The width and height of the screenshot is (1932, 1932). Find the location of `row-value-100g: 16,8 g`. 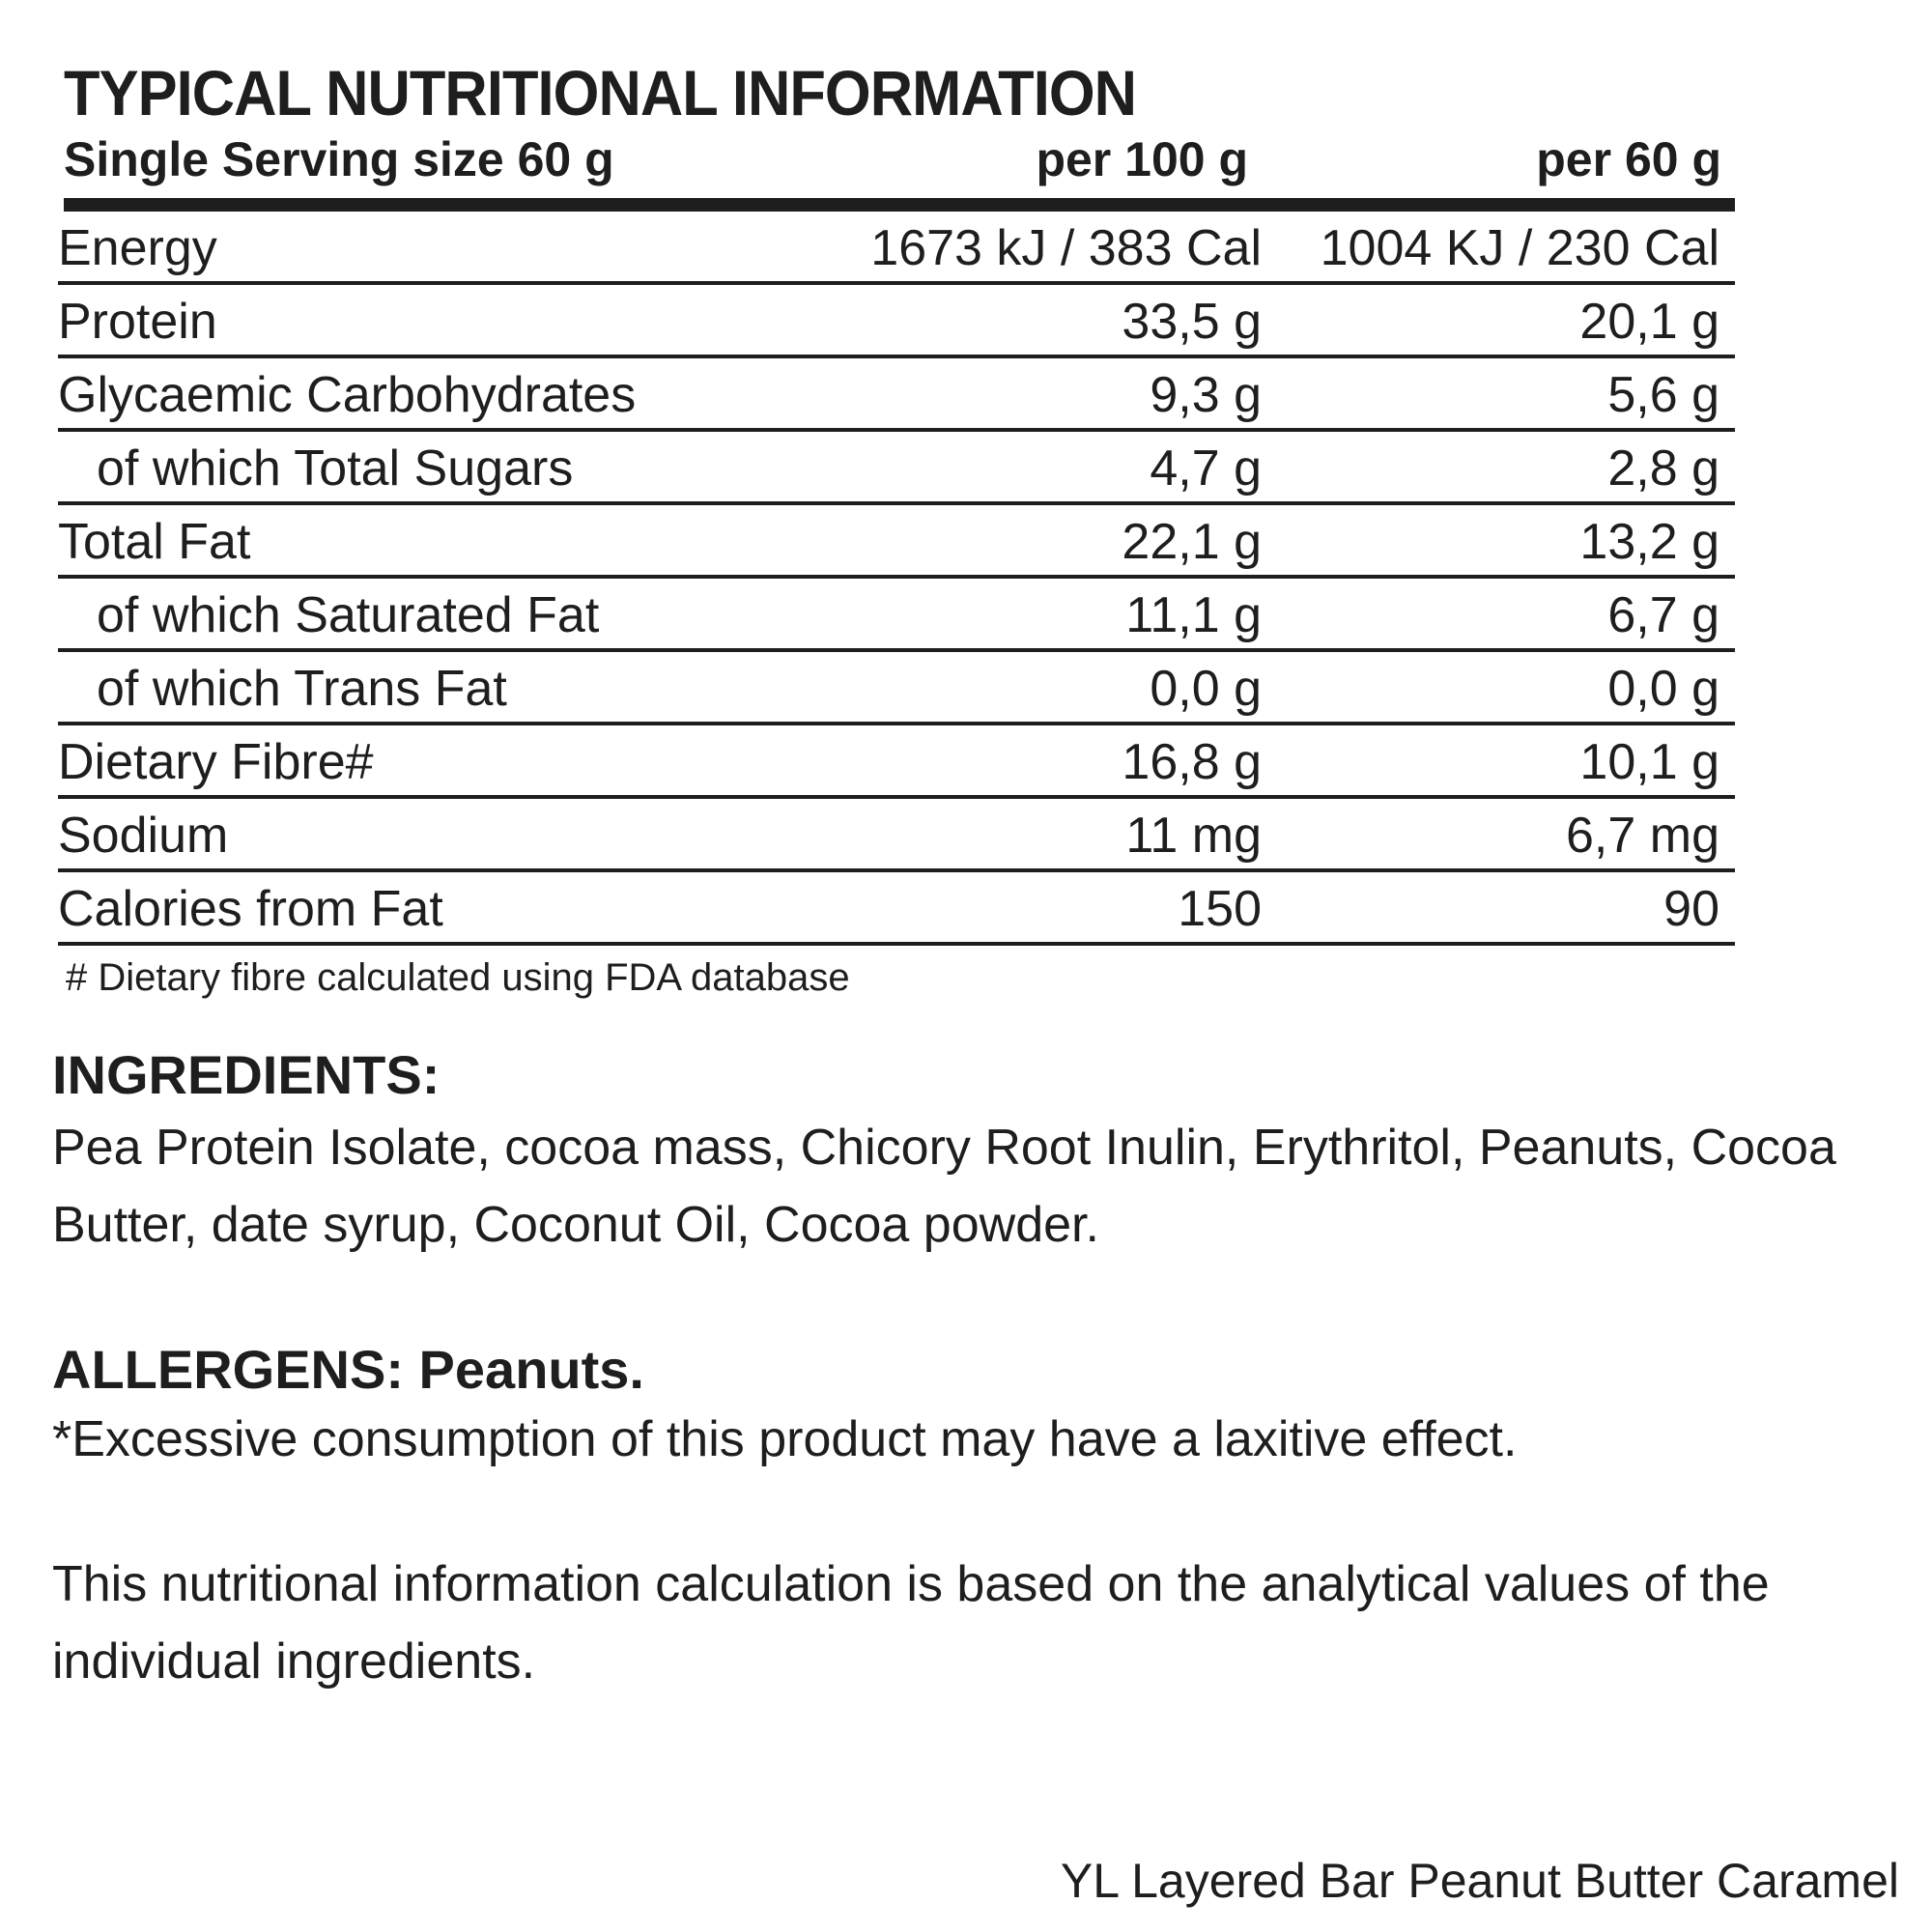

row-value-100g: 16,8 g is located at coordinates (1192, 762).